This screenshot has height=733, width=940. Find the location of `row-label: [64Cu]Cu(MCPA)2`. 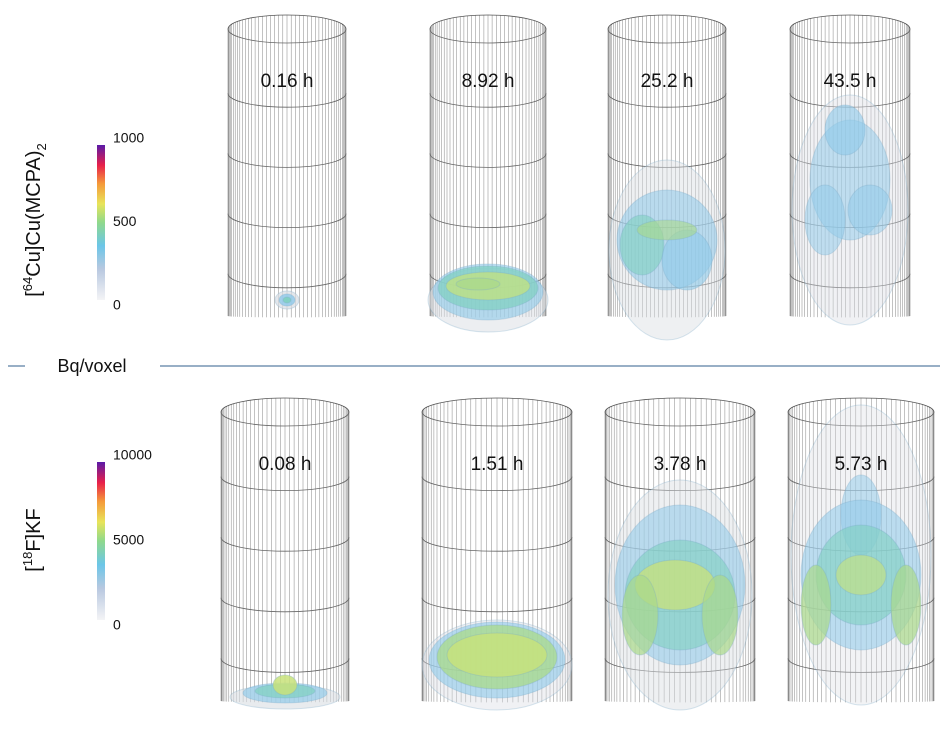

row-label: [64Cu]Cu(MCPA)2 is located at coordinates (34, 220).